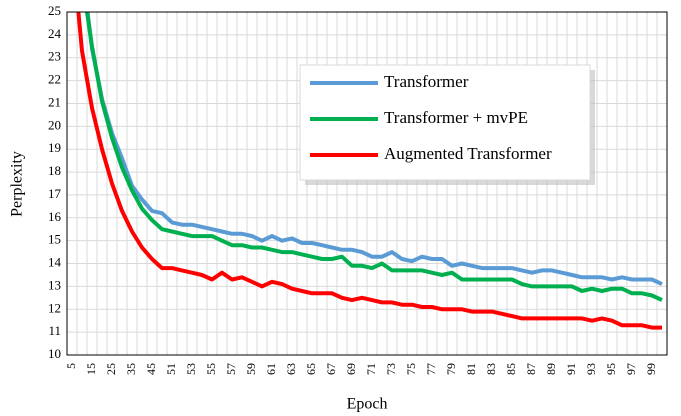  What do you see at coordinates (54, 147) in the screenshot?
I see `y-tick-label: 19` at bounding box center [54, 147].